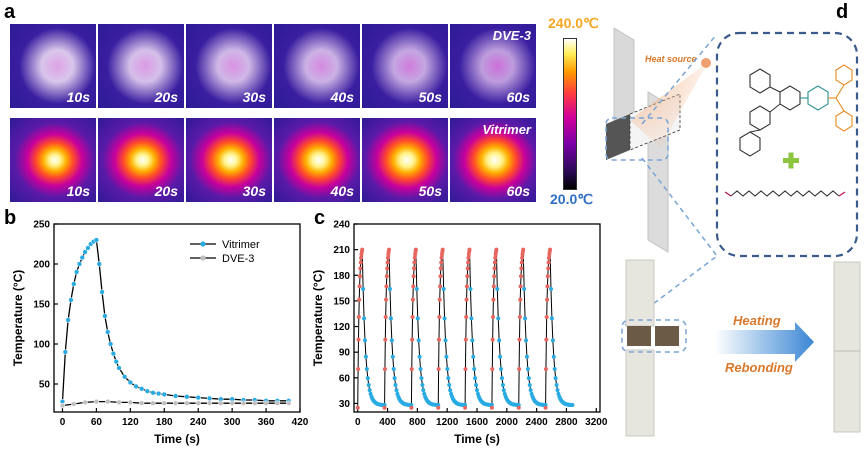 This screenshot has width=865, height=457. Describe the element at coordinates (320, 218) in the screenshot. I see `panel-label-c: c` at that location.